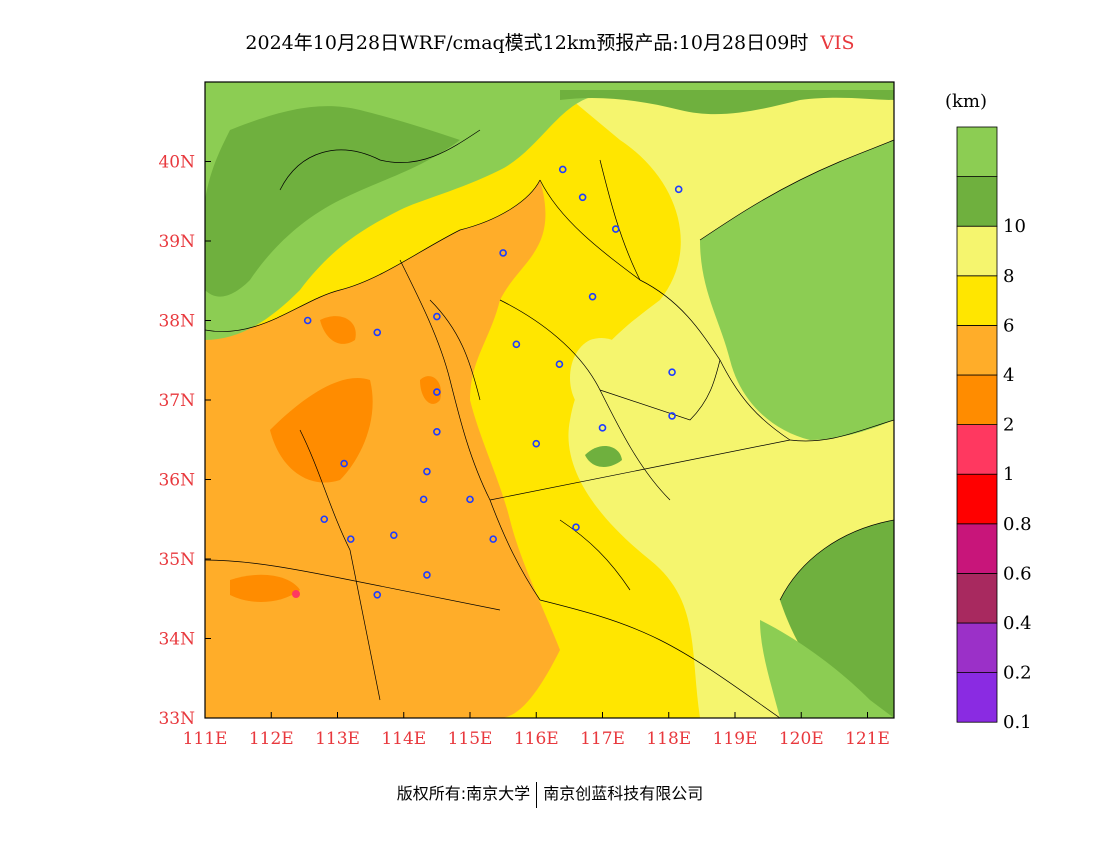  I want to click on copyright-footer: 版权所有:南京大学 南京创蓝科技有限公司, so click(550, 794).